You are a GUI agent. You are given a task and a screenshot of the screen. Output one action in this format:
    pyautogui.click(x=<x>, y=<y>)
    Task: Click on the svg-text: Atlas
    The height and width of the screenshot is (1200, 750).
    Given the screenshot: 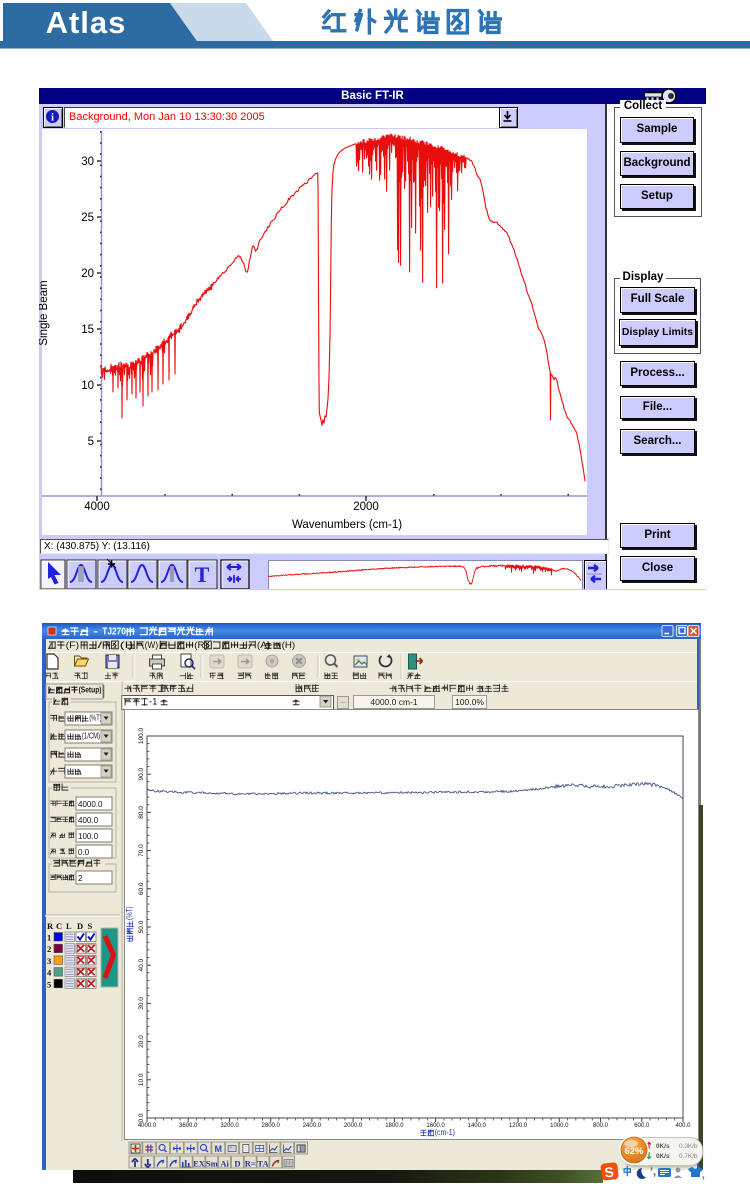 What is the action you would take?
    pyautogui.click(x=86, y=22)
    